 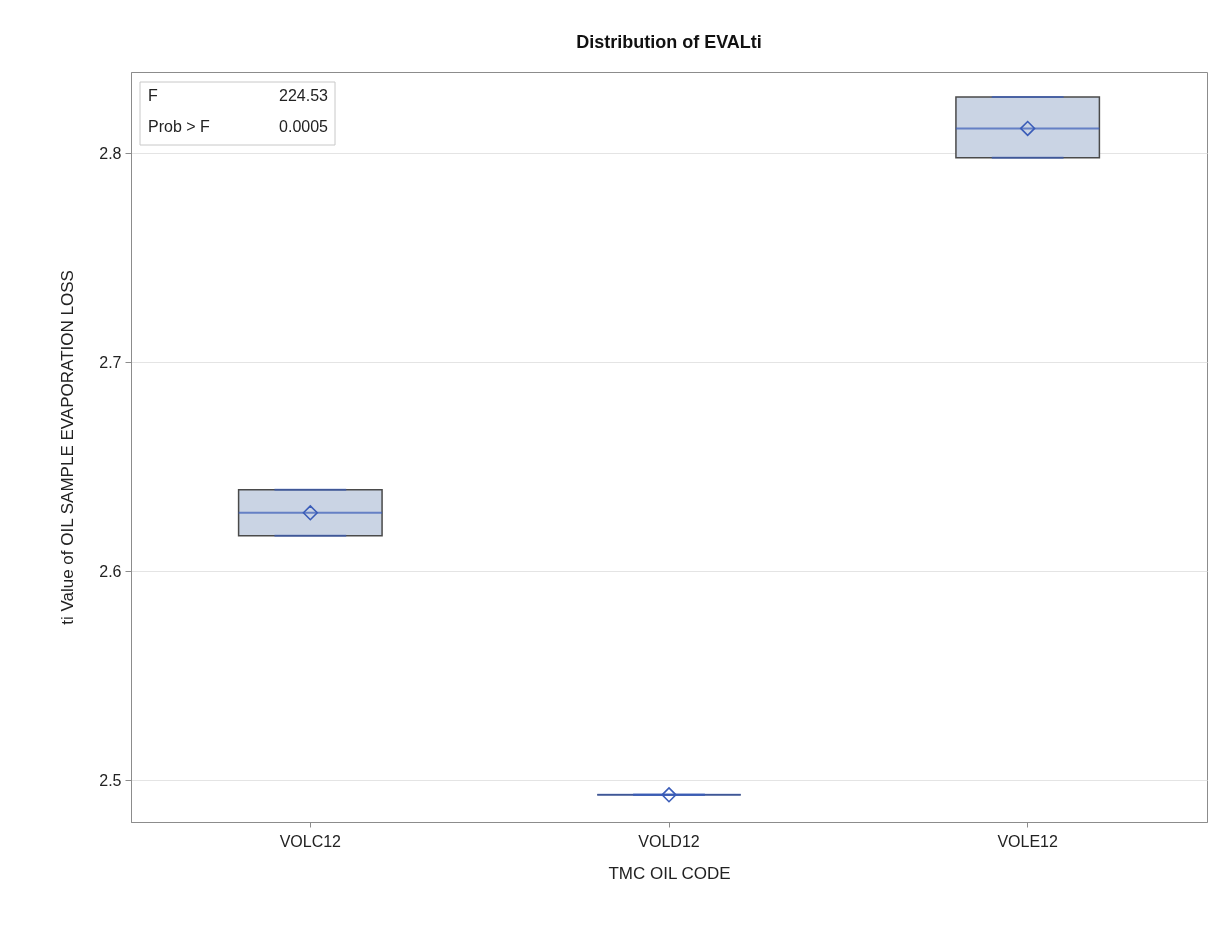 I want to click on annotation: 0.0005, so click(x=304, y=126).